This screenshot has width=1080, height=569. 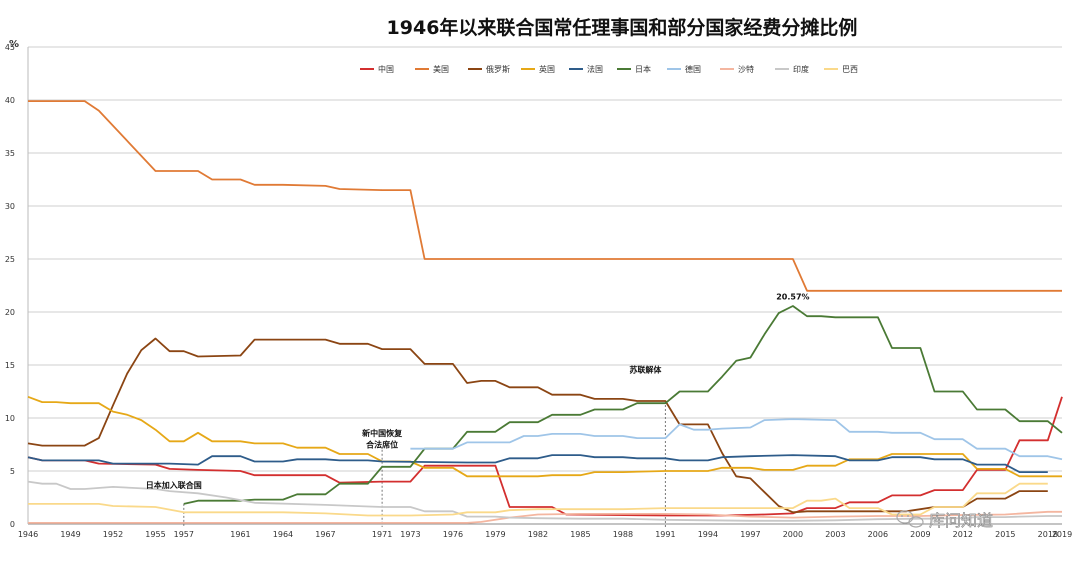 I want to click on x-tick-label: 1973, so click(x=410, y=534).